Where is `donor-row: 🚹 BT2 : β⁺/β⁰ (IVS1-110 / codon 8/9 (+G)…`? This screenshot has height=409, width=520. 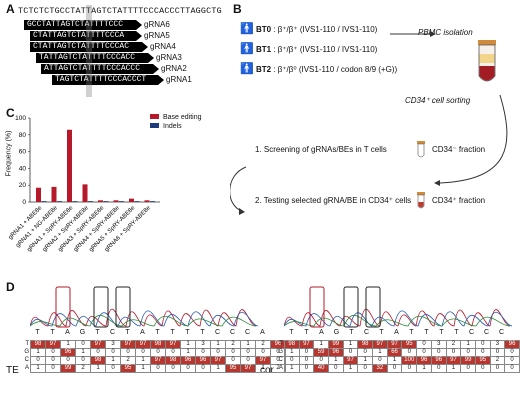 donor-row: 🚹 BT2 : β⁺/β⁰ (IVS1-110 / codon 8/9 (+G)… is located at coordinates (319, 69).